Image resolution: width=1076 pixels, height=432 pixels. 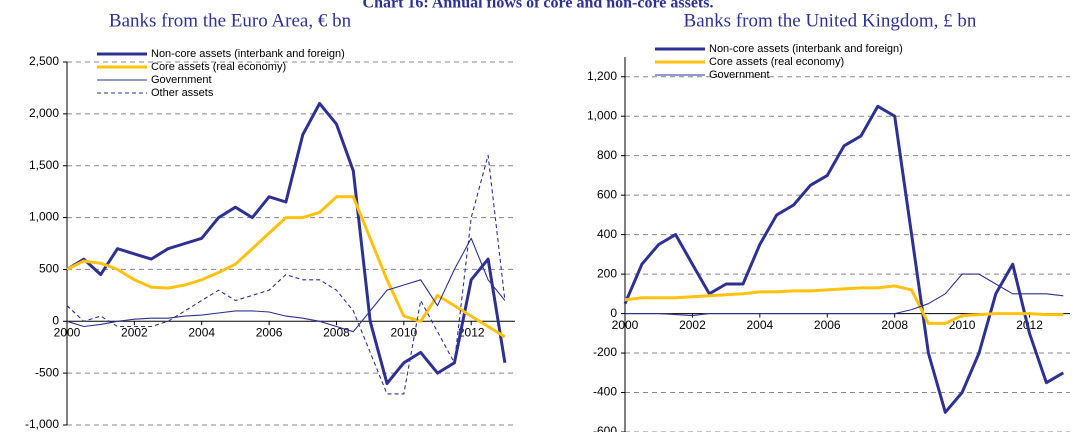 I want to click on legend-label: Other assets, so click(x=182, y=93).